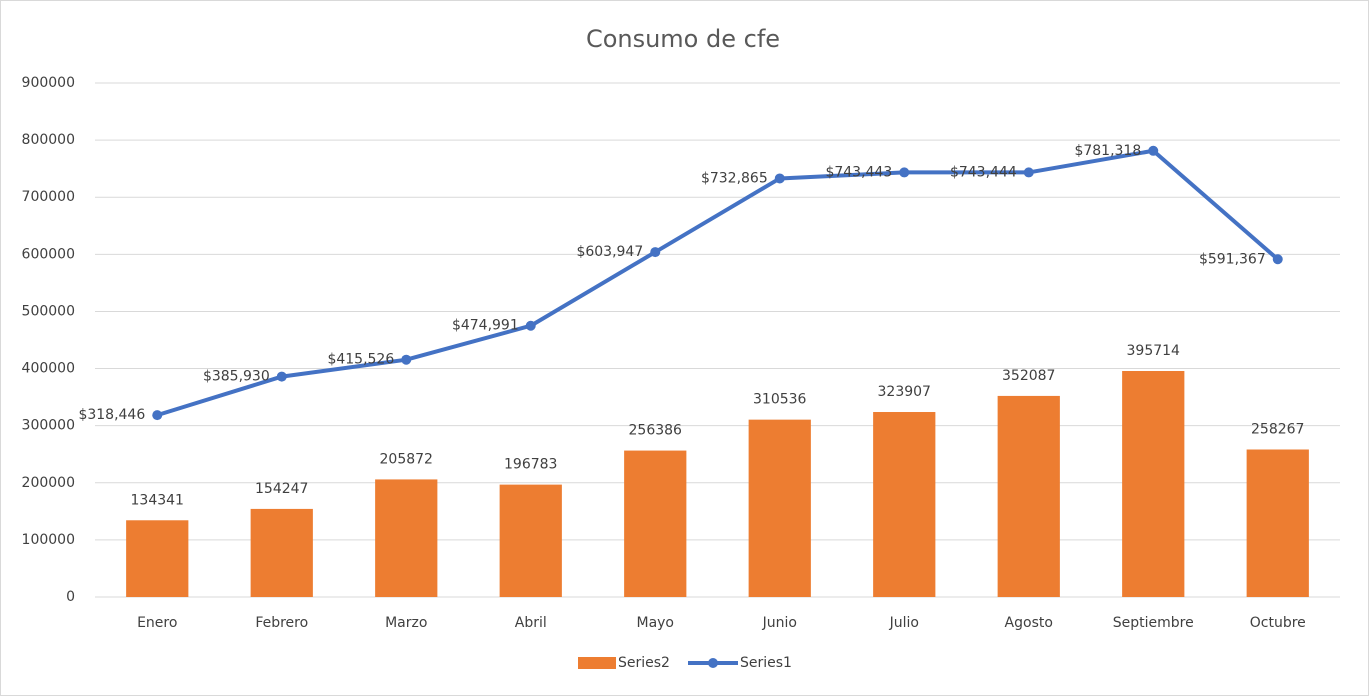 The width and height of the screenshot is (1369, 696). I want to click on x-tick-label: Marzo, so click(406, 623).